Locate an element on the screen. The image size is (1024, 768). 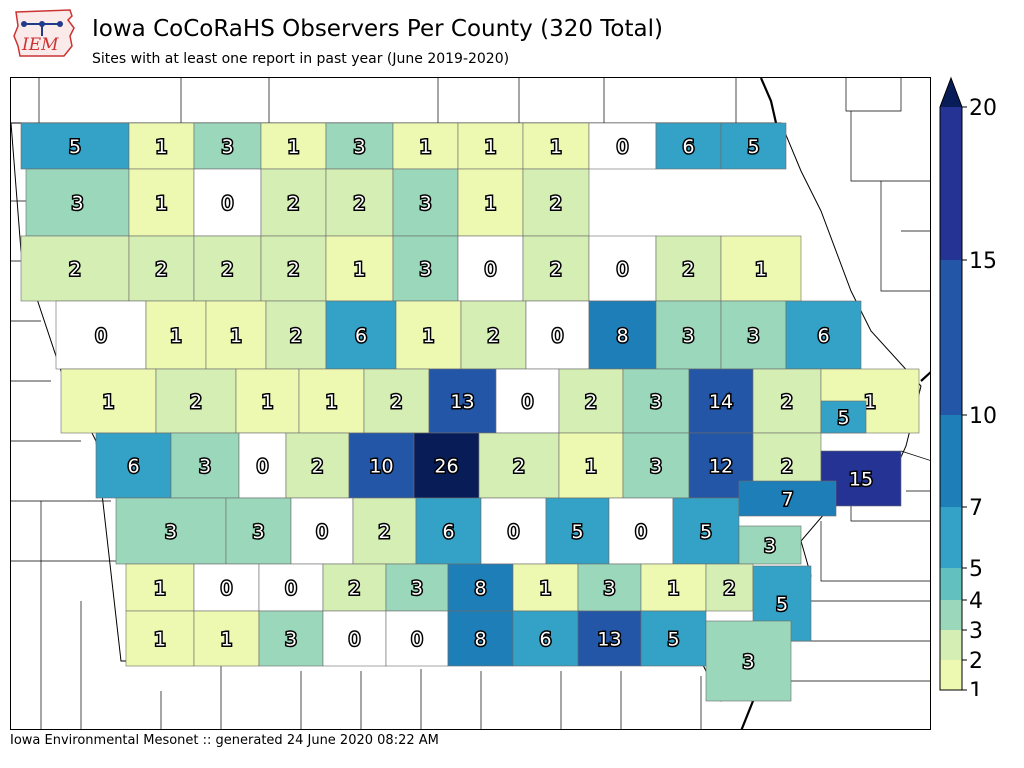
colorbar-bins is located at coordinates (951, 383).